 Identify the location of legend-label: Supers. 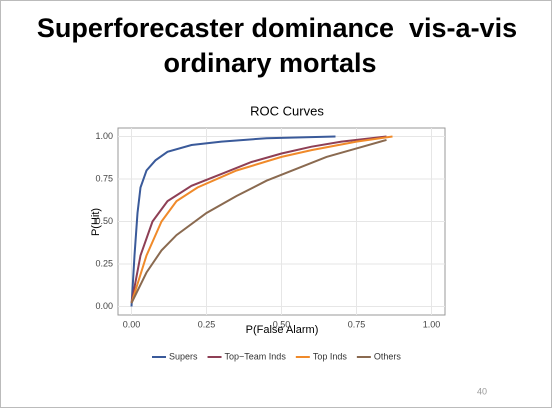
(183, 356).